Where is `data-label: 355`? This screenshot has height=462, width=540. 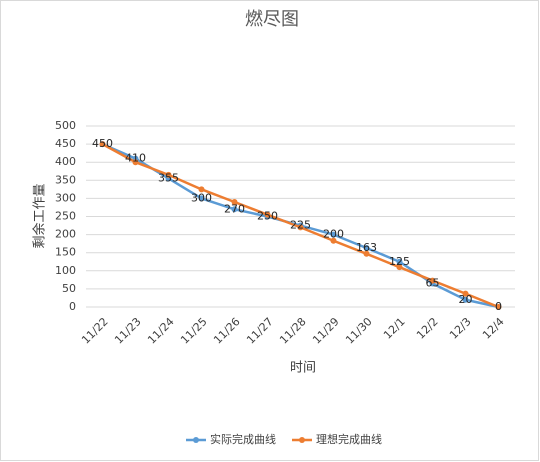 data-label: 355 is located at coordinates (168, 177).